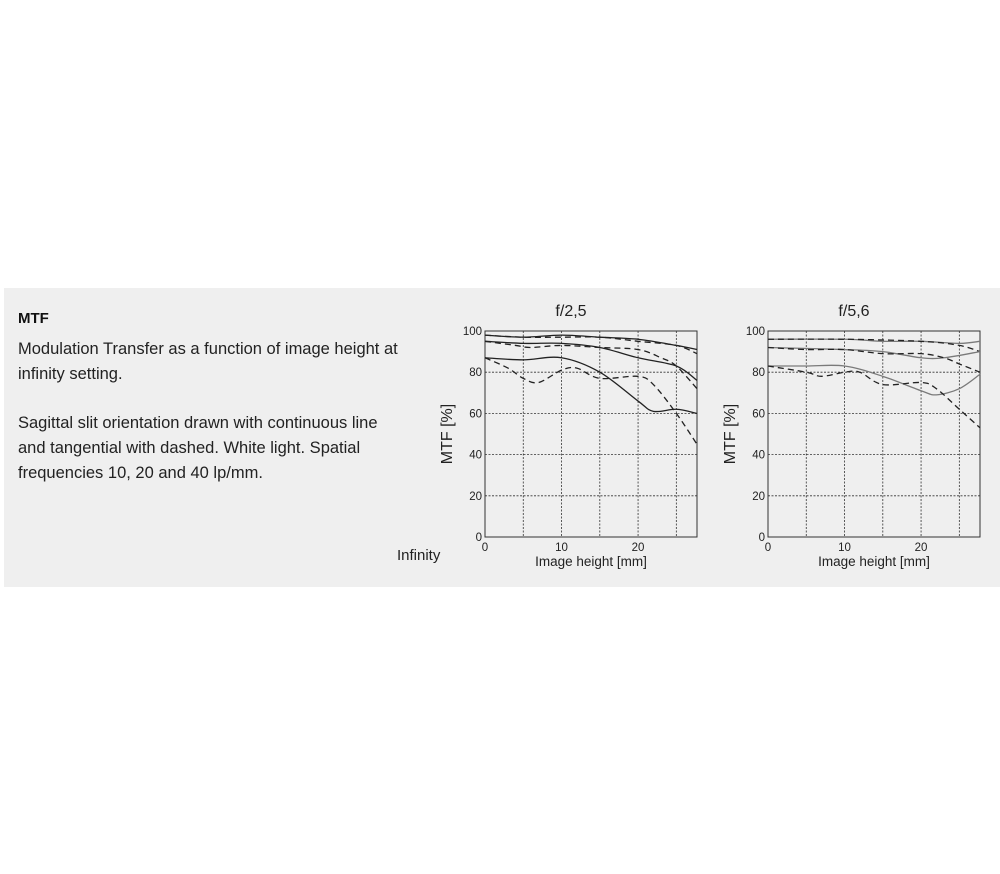  What do you see at coordinates (33, 318) in the screenshot?
I see `section-heading: MTF` at bounding box center [33, 318].